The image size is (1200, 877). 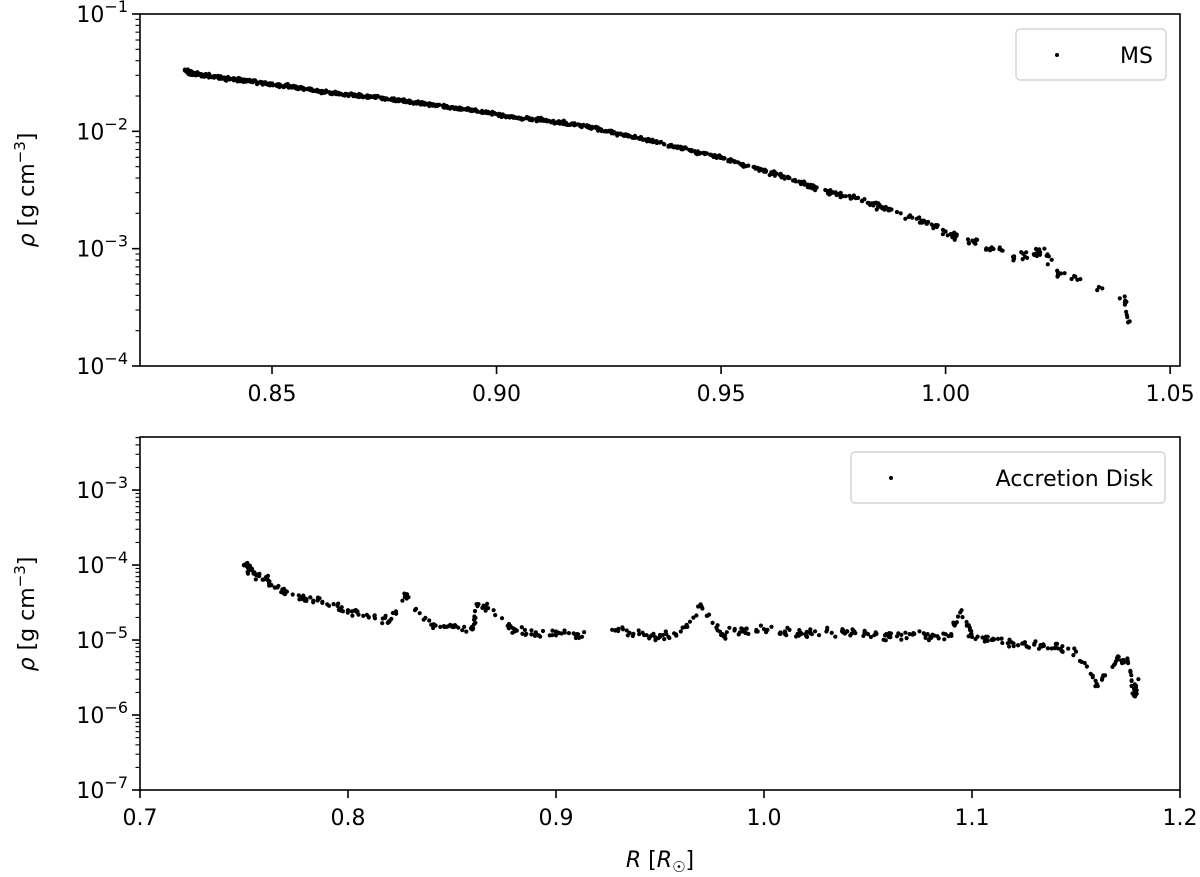 I want to click on x-tick-label: 0.85, so click(x=272, y=394).